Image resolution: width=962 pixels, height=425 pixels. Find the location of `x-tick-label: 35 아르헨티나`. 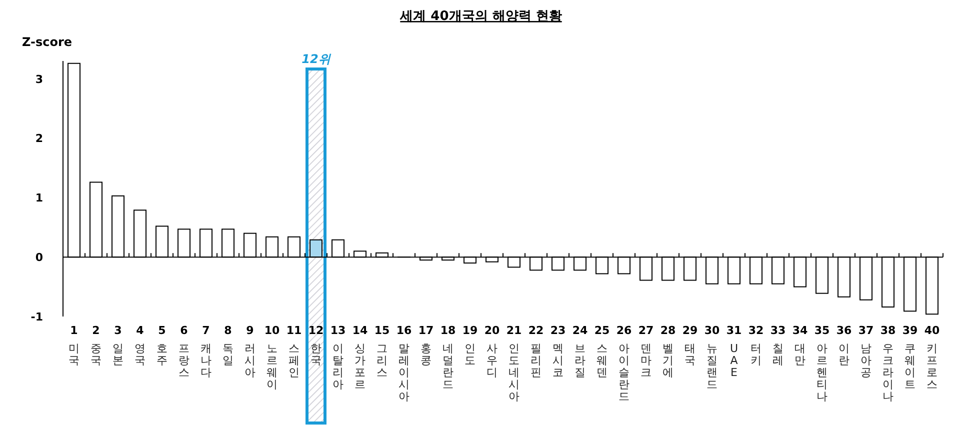

x-tick-label: 35 아르헨티나 is located at coordinates (822, 363).